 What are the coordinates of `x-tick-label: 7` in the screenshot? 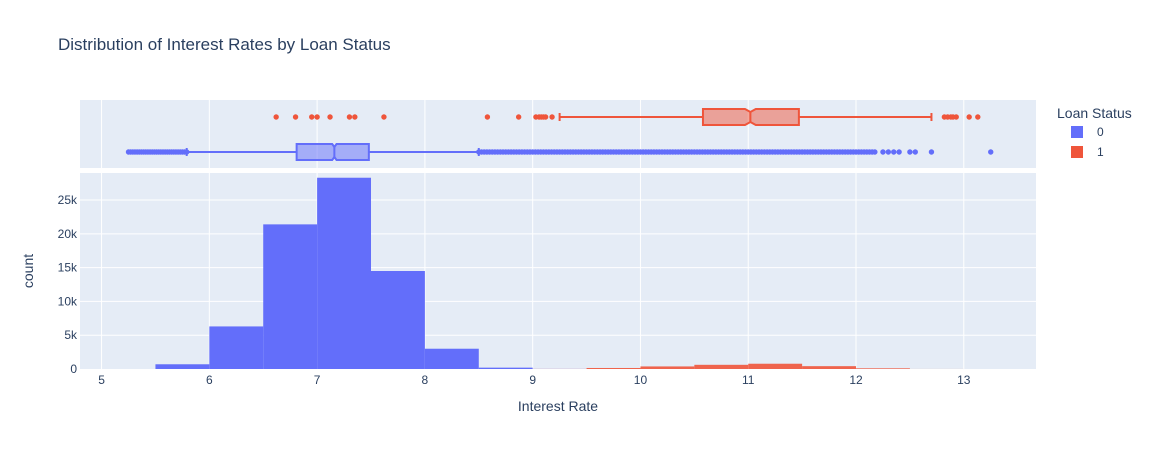 It's located at (317, 380).